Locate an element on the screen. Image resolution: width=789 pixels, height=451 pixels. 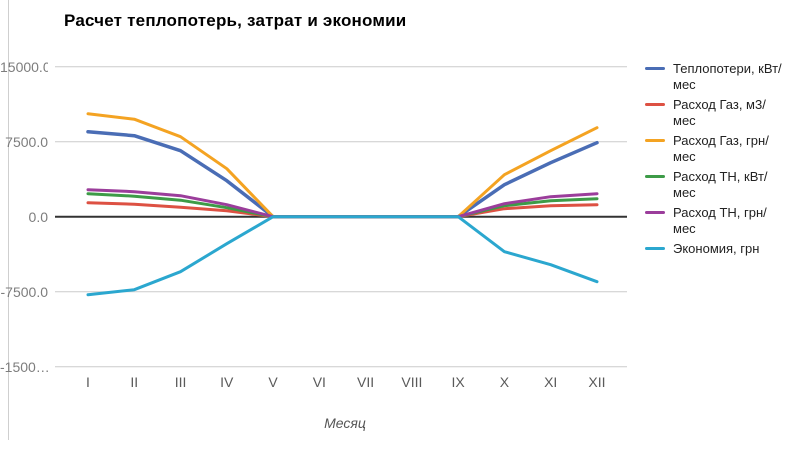
legend-label: Теплопотери, кВт/мес is located at coordinates (727, 76).